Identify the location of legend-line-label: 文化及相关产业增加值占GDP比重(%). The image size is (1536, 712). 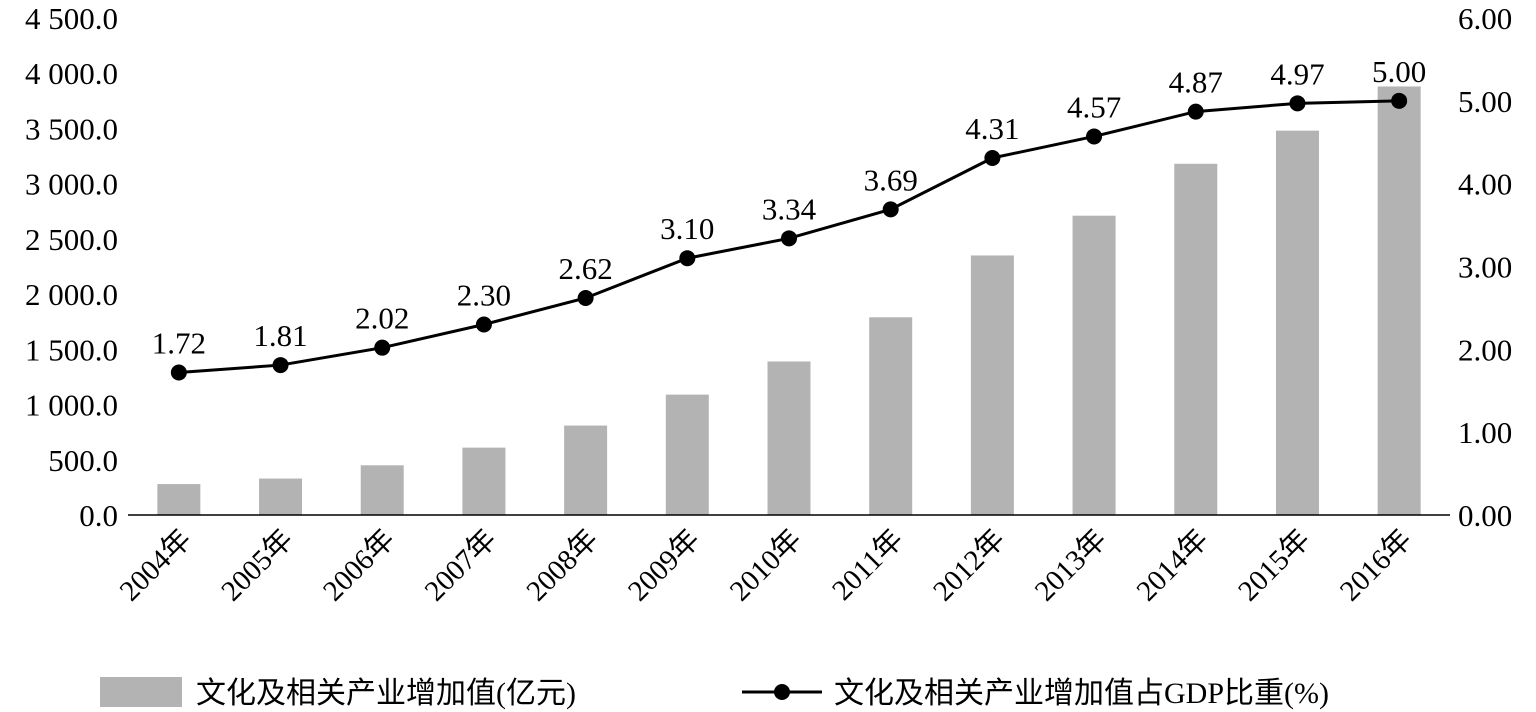
(1081, 693).